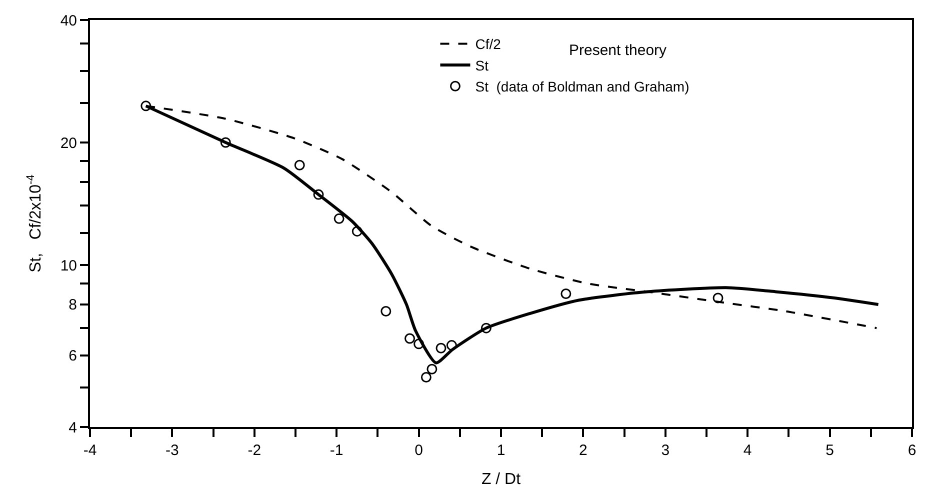 The width and height of the screenshot is (932, 497). I want to click on y-tick-label: 10, so click(68, 265).